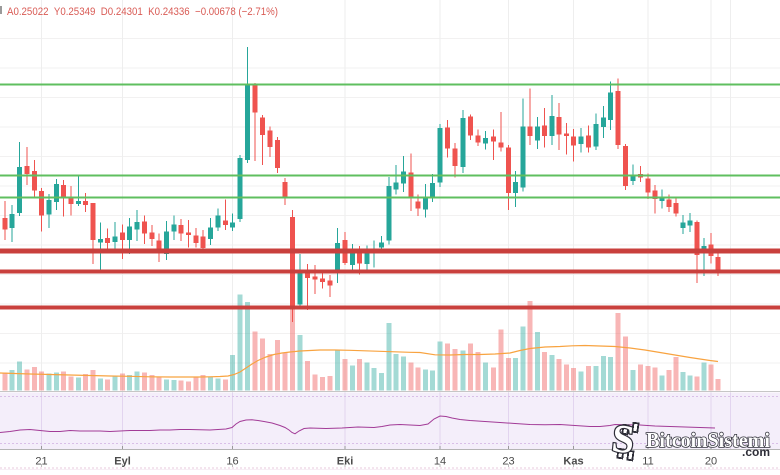 The image size is (780, 475). Describe the element at coordinates (647, 462) in the screenshot. I see `svg-text: 11` at that location.